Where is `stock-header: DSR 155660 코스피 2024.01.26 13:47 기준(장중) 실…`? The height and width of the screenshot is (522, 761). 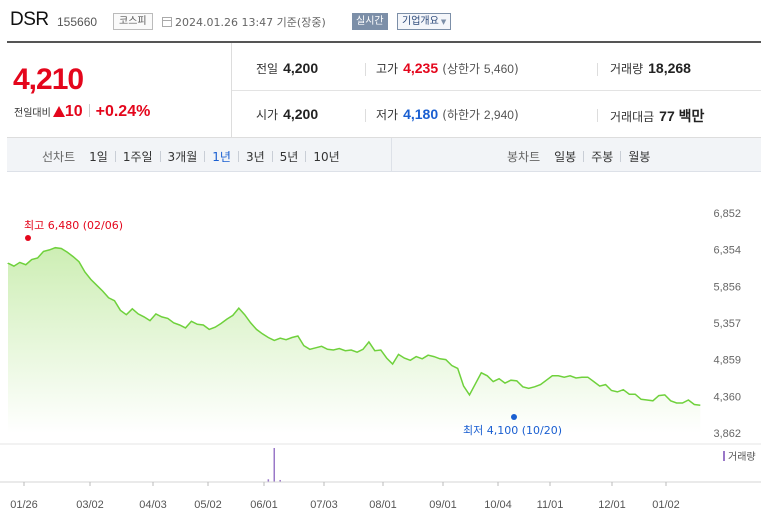
stock-header: DSR 155660 코스피 2024.01.26 13:47 기준(장중) 실… is located at coordinates (380, 21).